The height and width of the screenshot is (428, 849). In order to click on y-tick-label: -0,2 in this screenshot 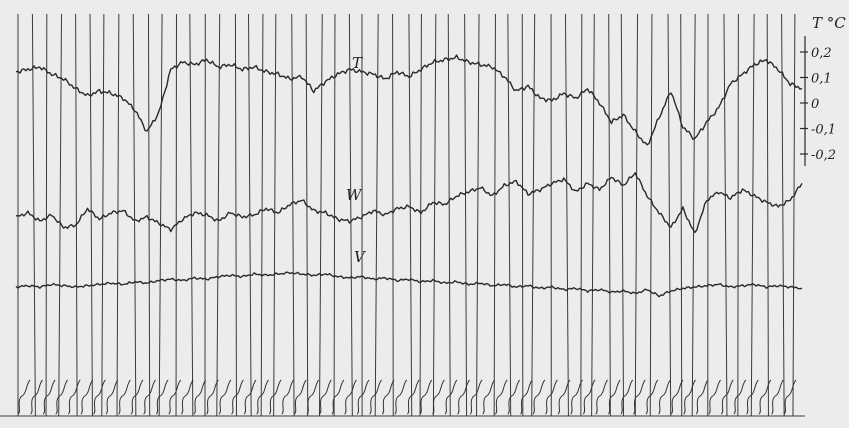, I will do `click(823, 155)`.